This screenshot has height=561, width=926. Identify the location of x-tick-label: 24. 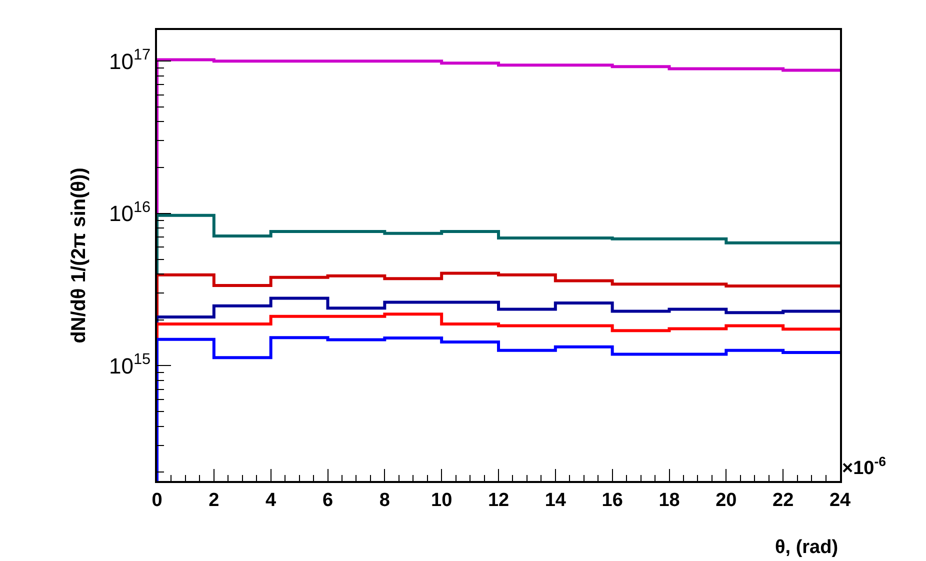
(840, 500).